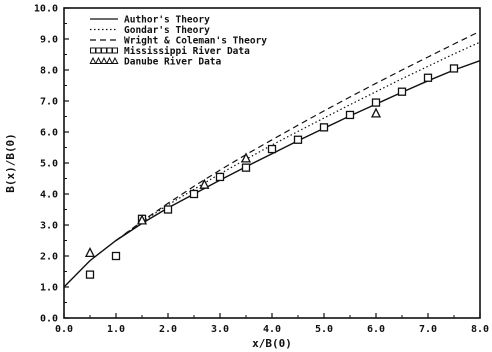 The height and width of the screenshot is (352, 492). Describe the element at coordinates (173, 62) in the screenshot. I see `legend-label-danube-river-data: Danube River Data` at that location.